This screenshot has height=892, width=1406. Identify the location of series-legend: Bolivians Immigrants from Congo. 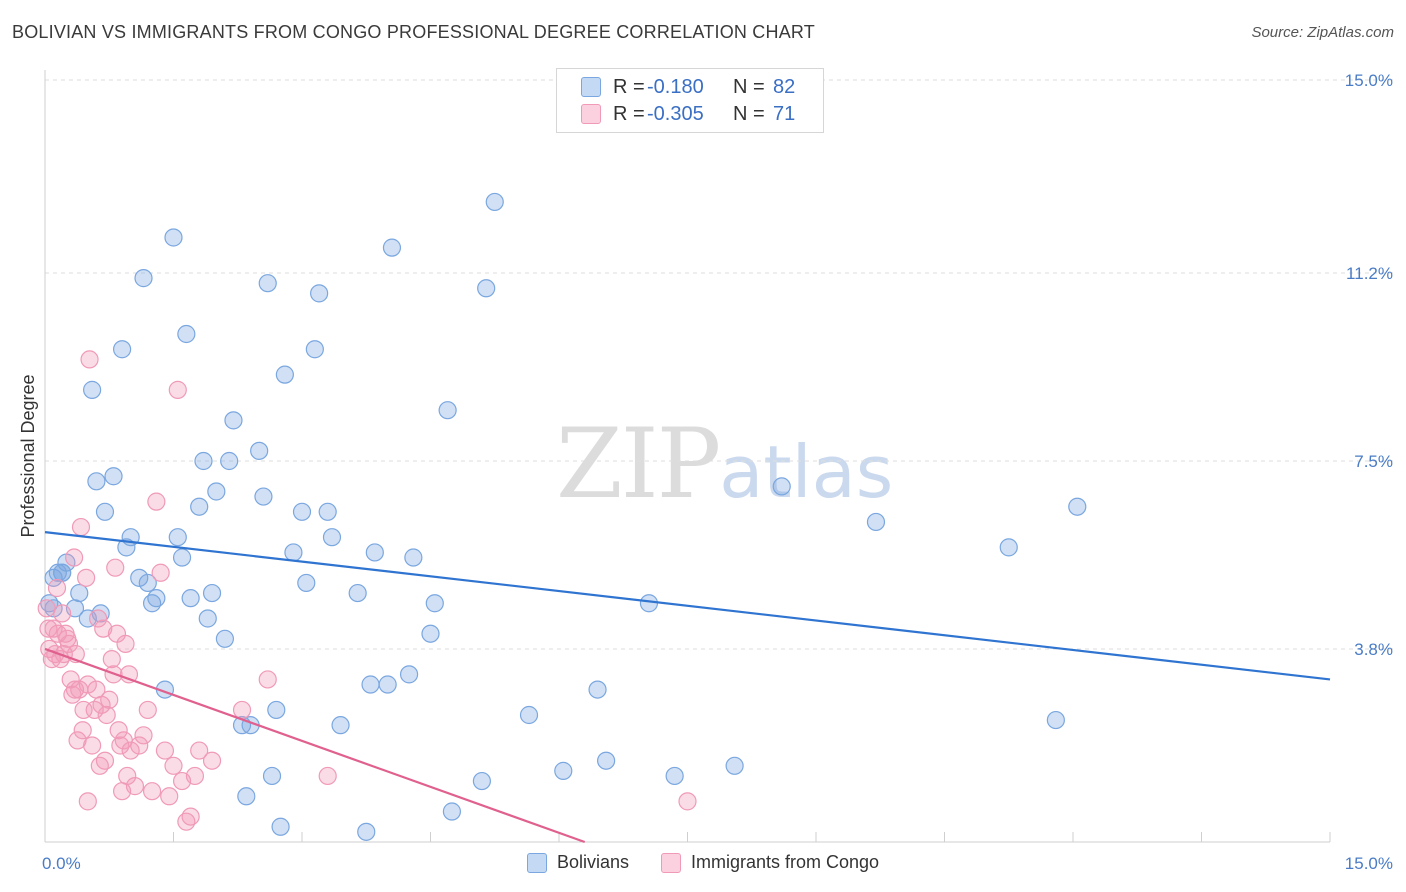
(703, 862).